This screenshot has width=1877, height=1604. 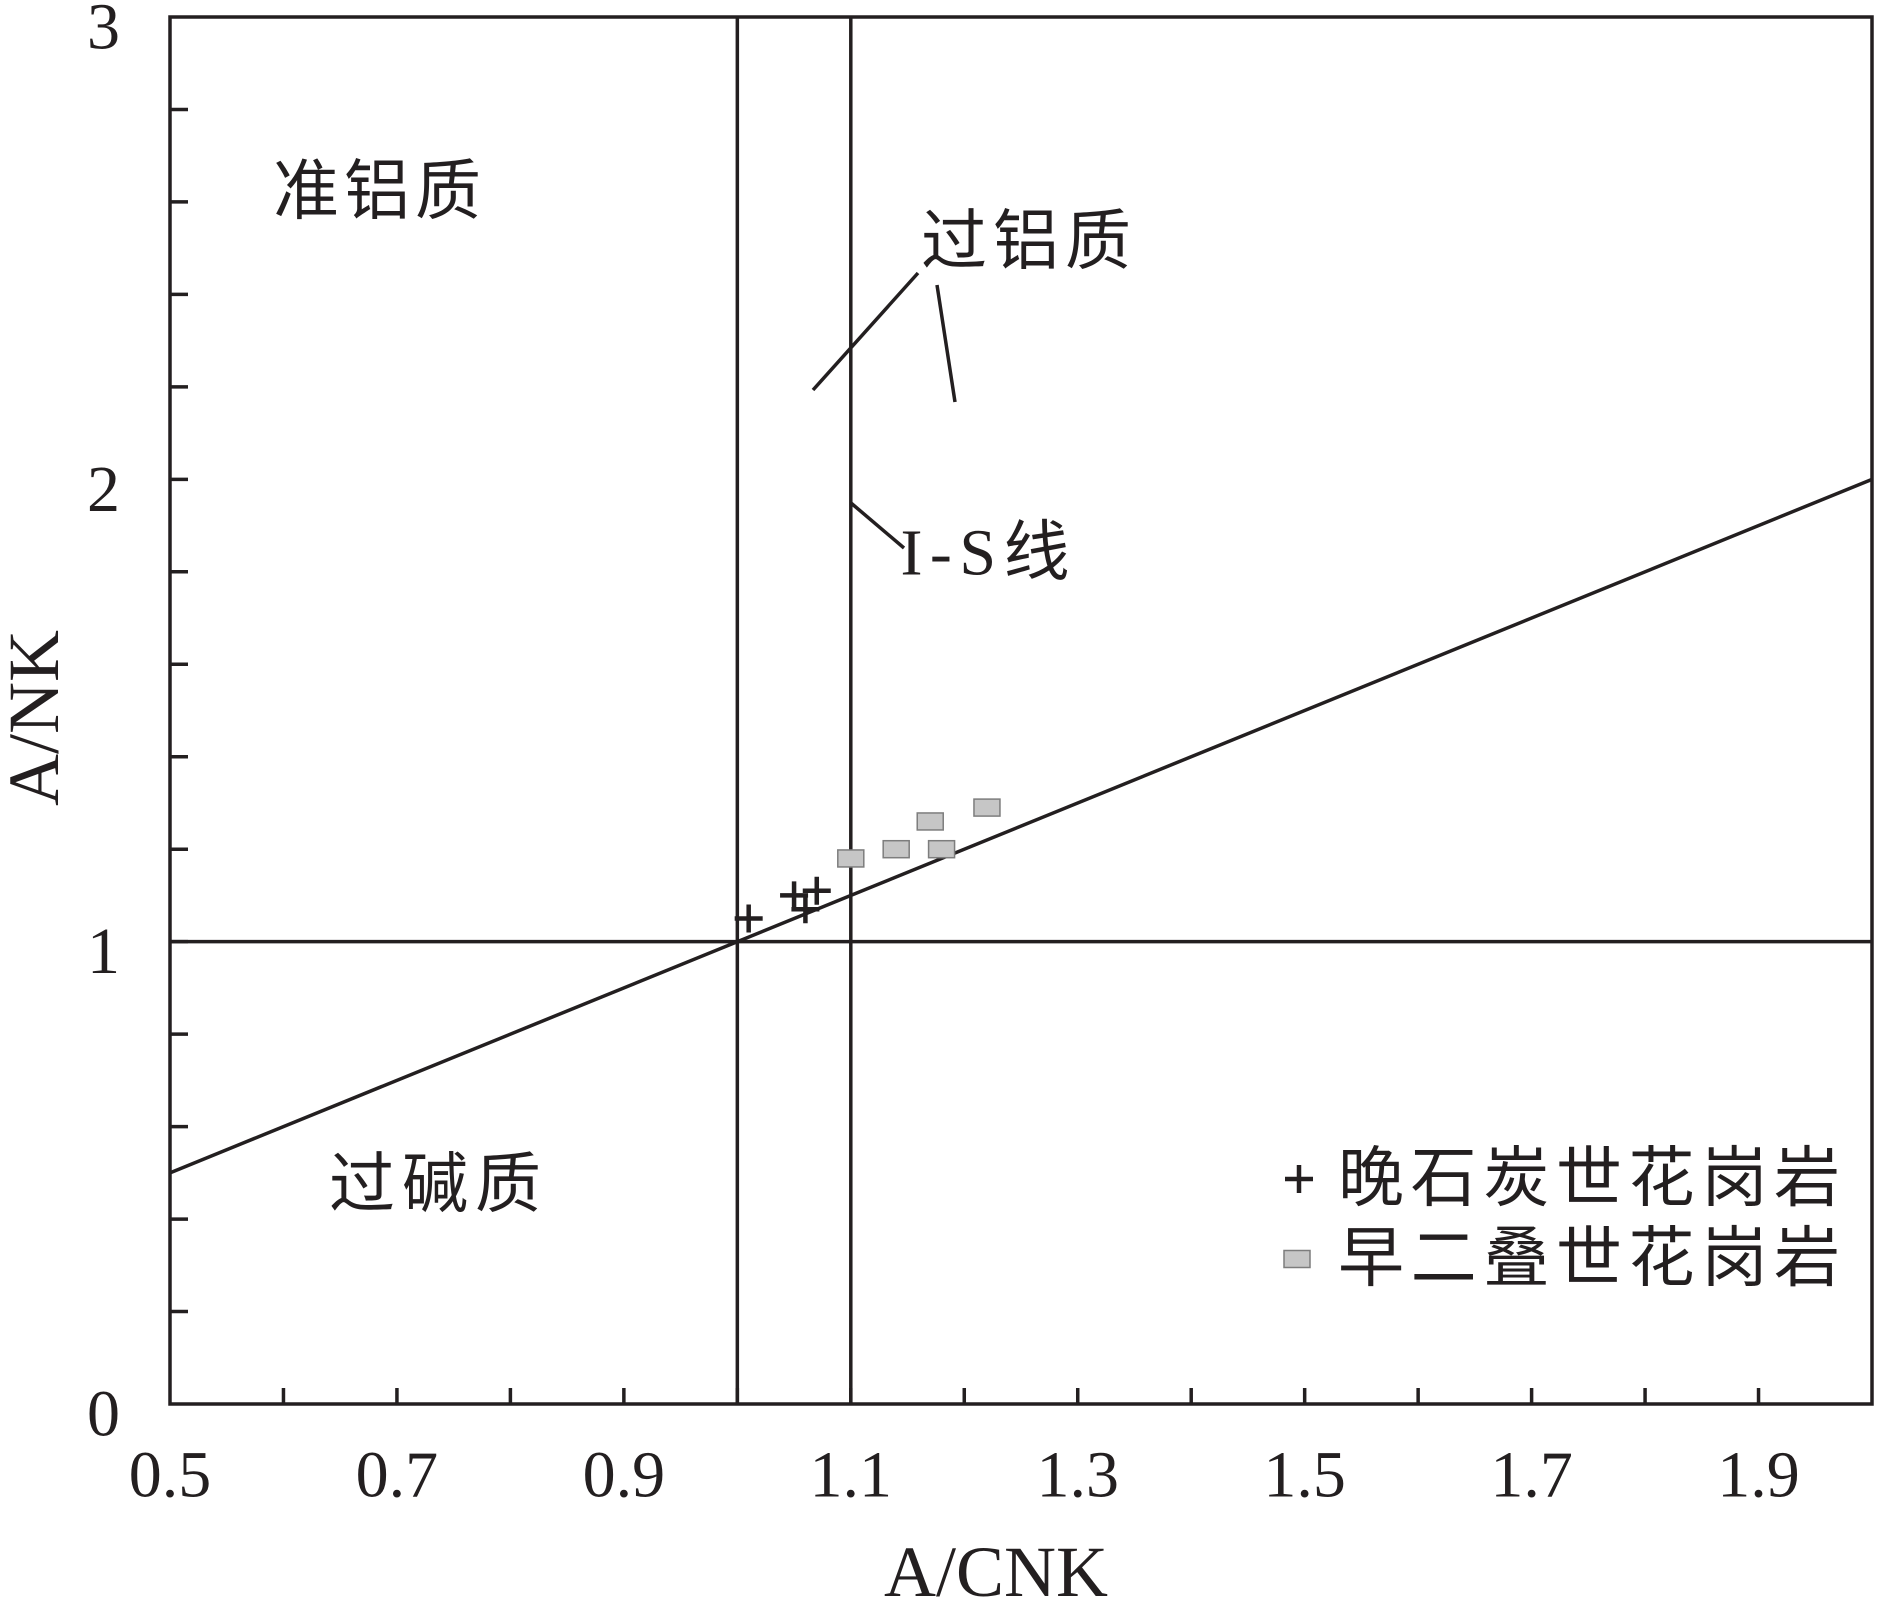 I want to click on y-tick-label: 0, so click(x=103, y=1414).